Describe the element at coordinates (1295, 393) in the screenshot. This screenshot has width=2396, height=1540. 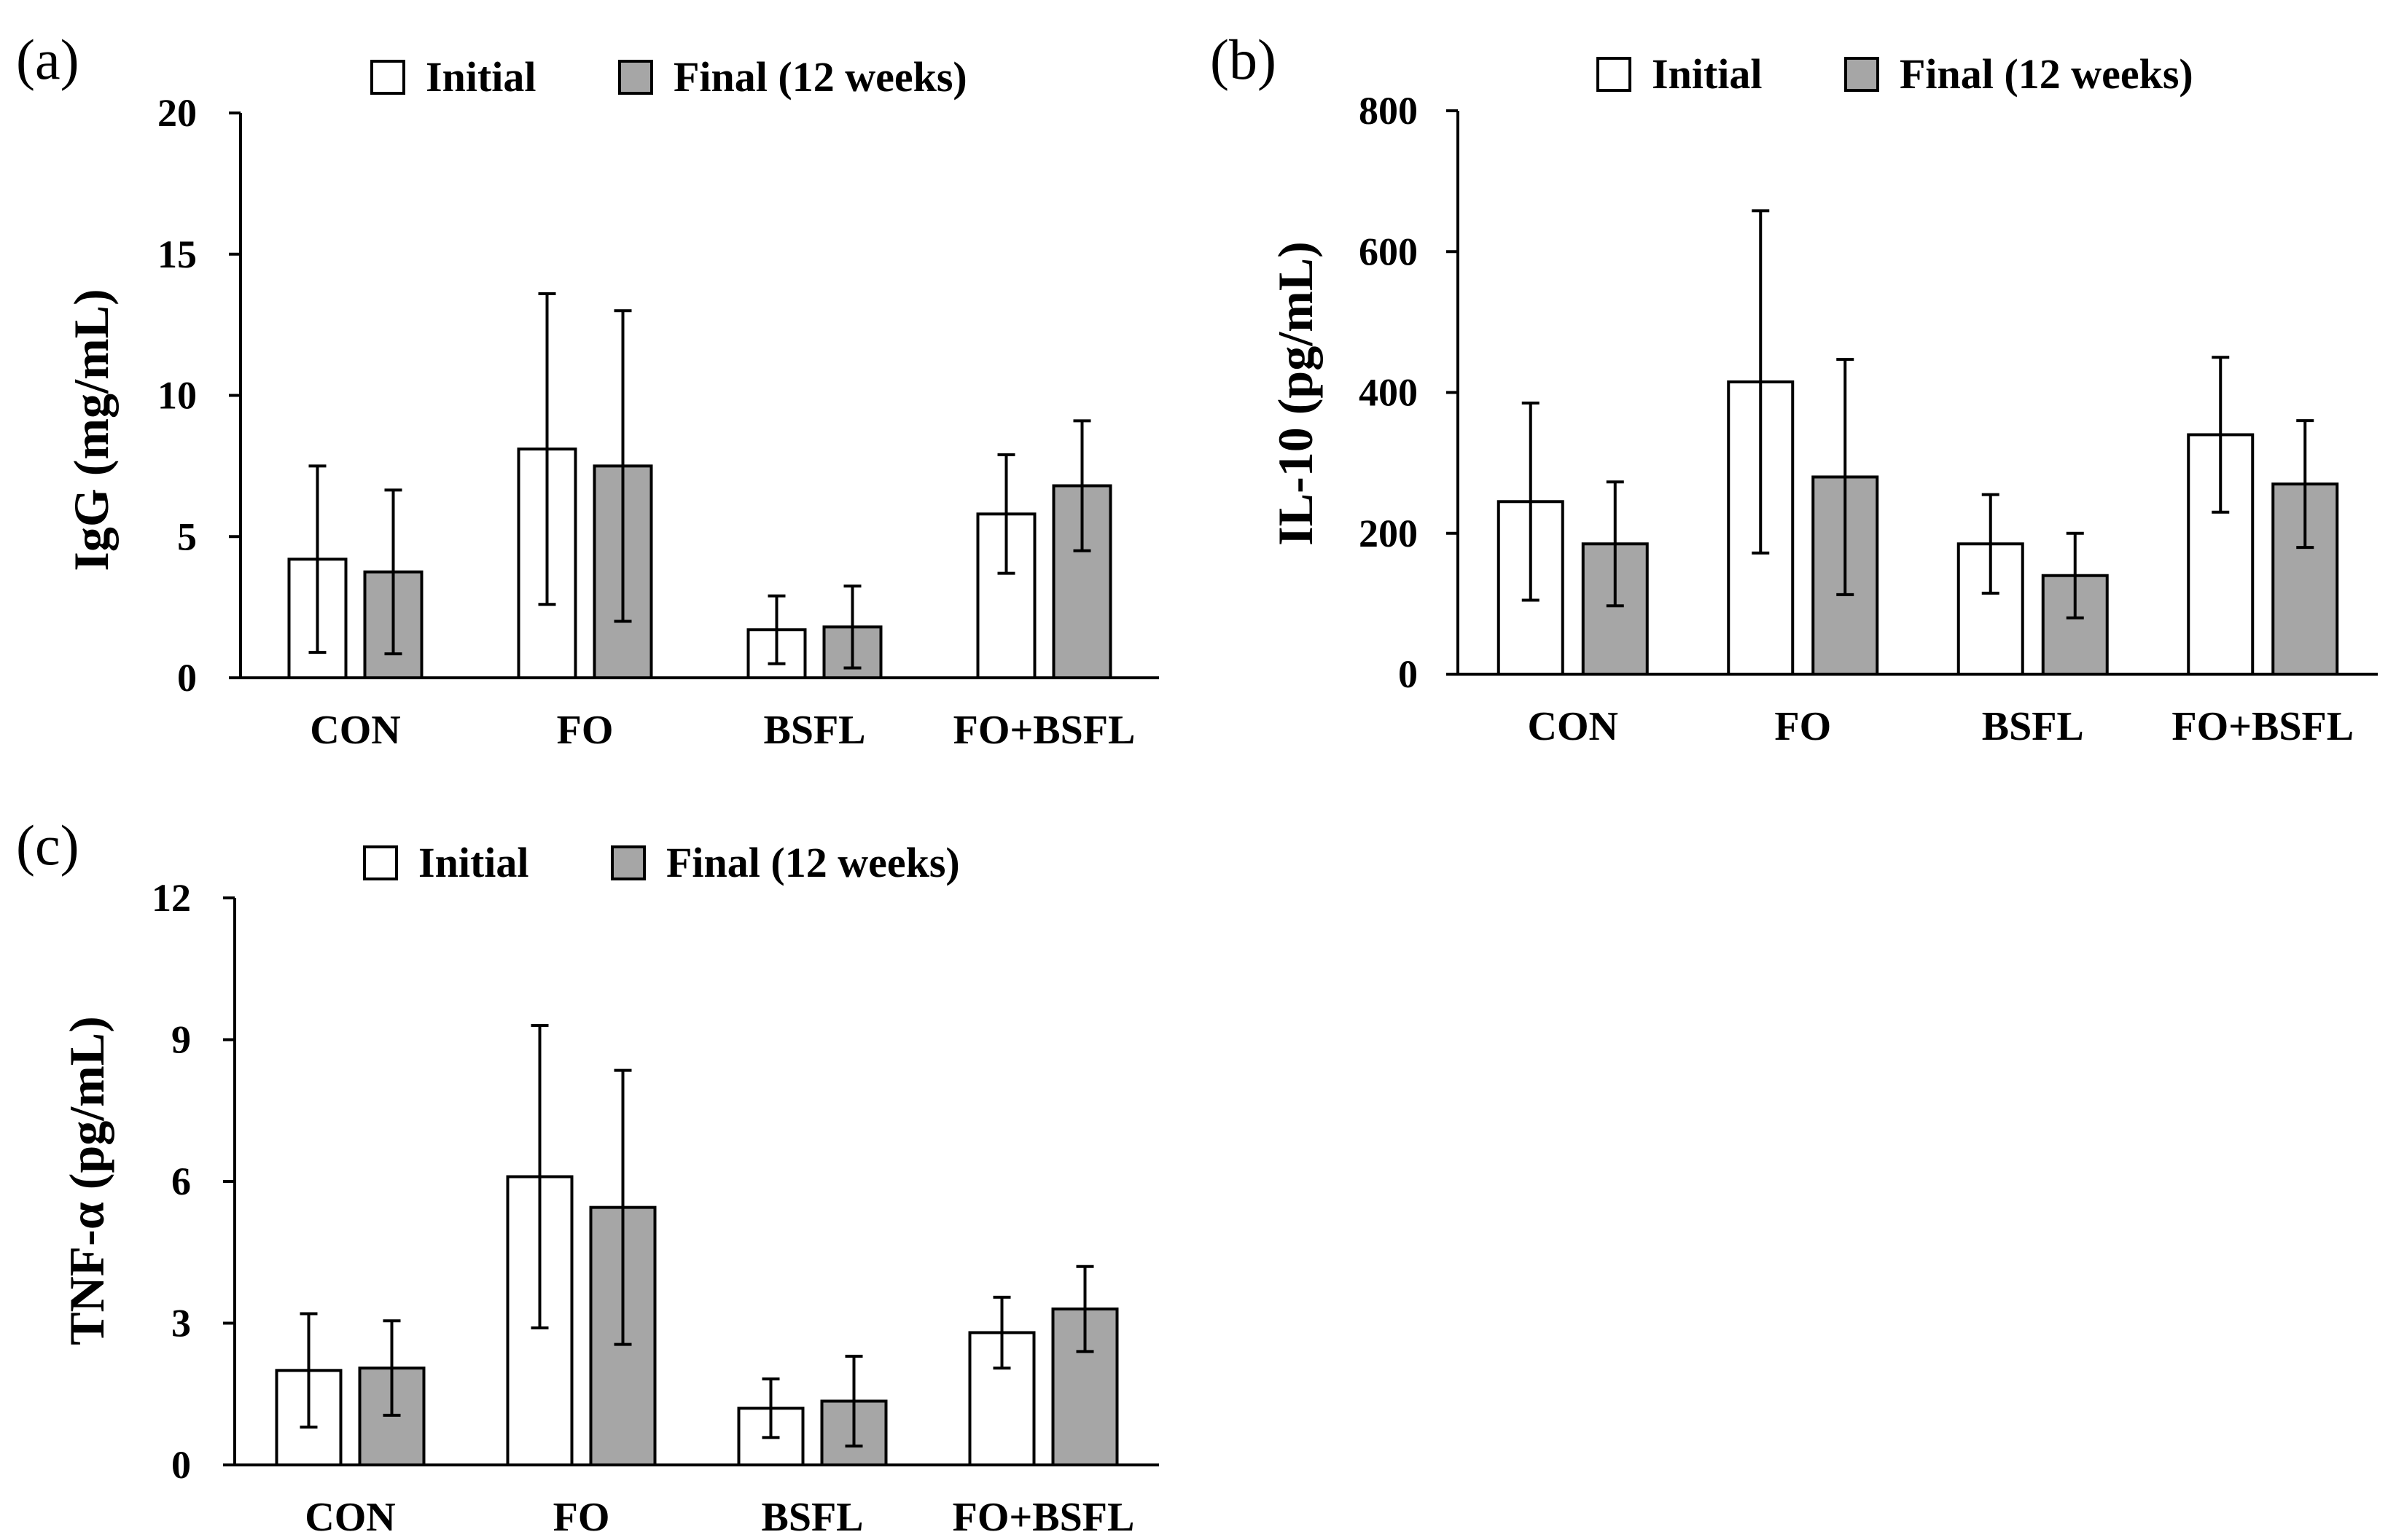
I see `y-axis-title: IL-10 (pg/mL)` at that location.